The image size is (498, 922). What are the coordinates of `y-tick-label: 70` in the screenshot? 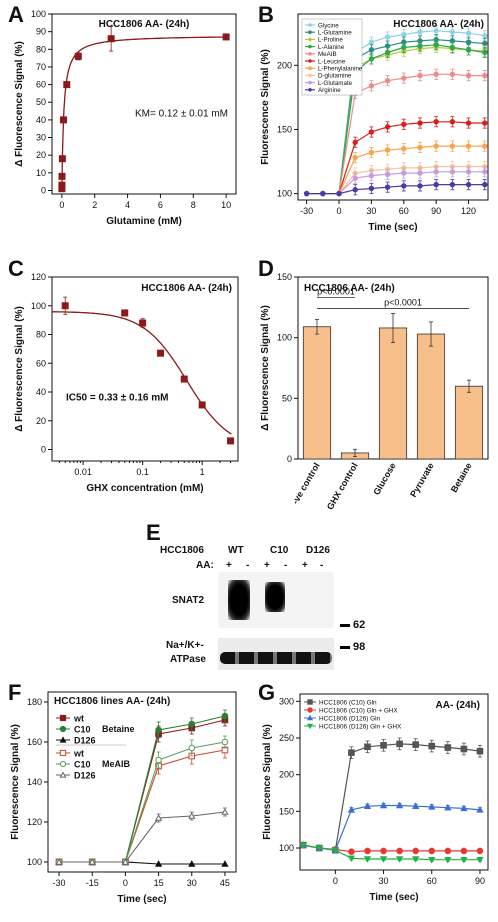 It's located at (41, 67).